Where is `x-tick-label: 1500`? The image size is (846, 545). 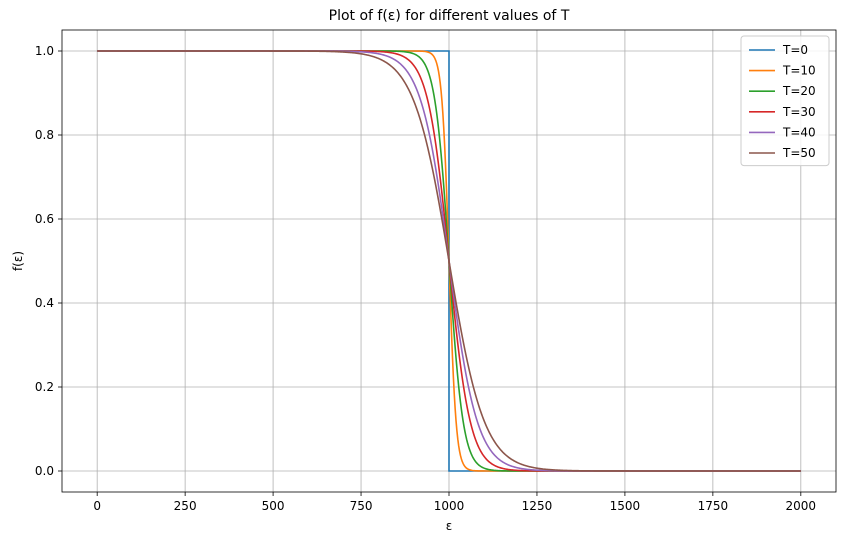 x-tick-label: 1500 is located at coordinates (625, 506).